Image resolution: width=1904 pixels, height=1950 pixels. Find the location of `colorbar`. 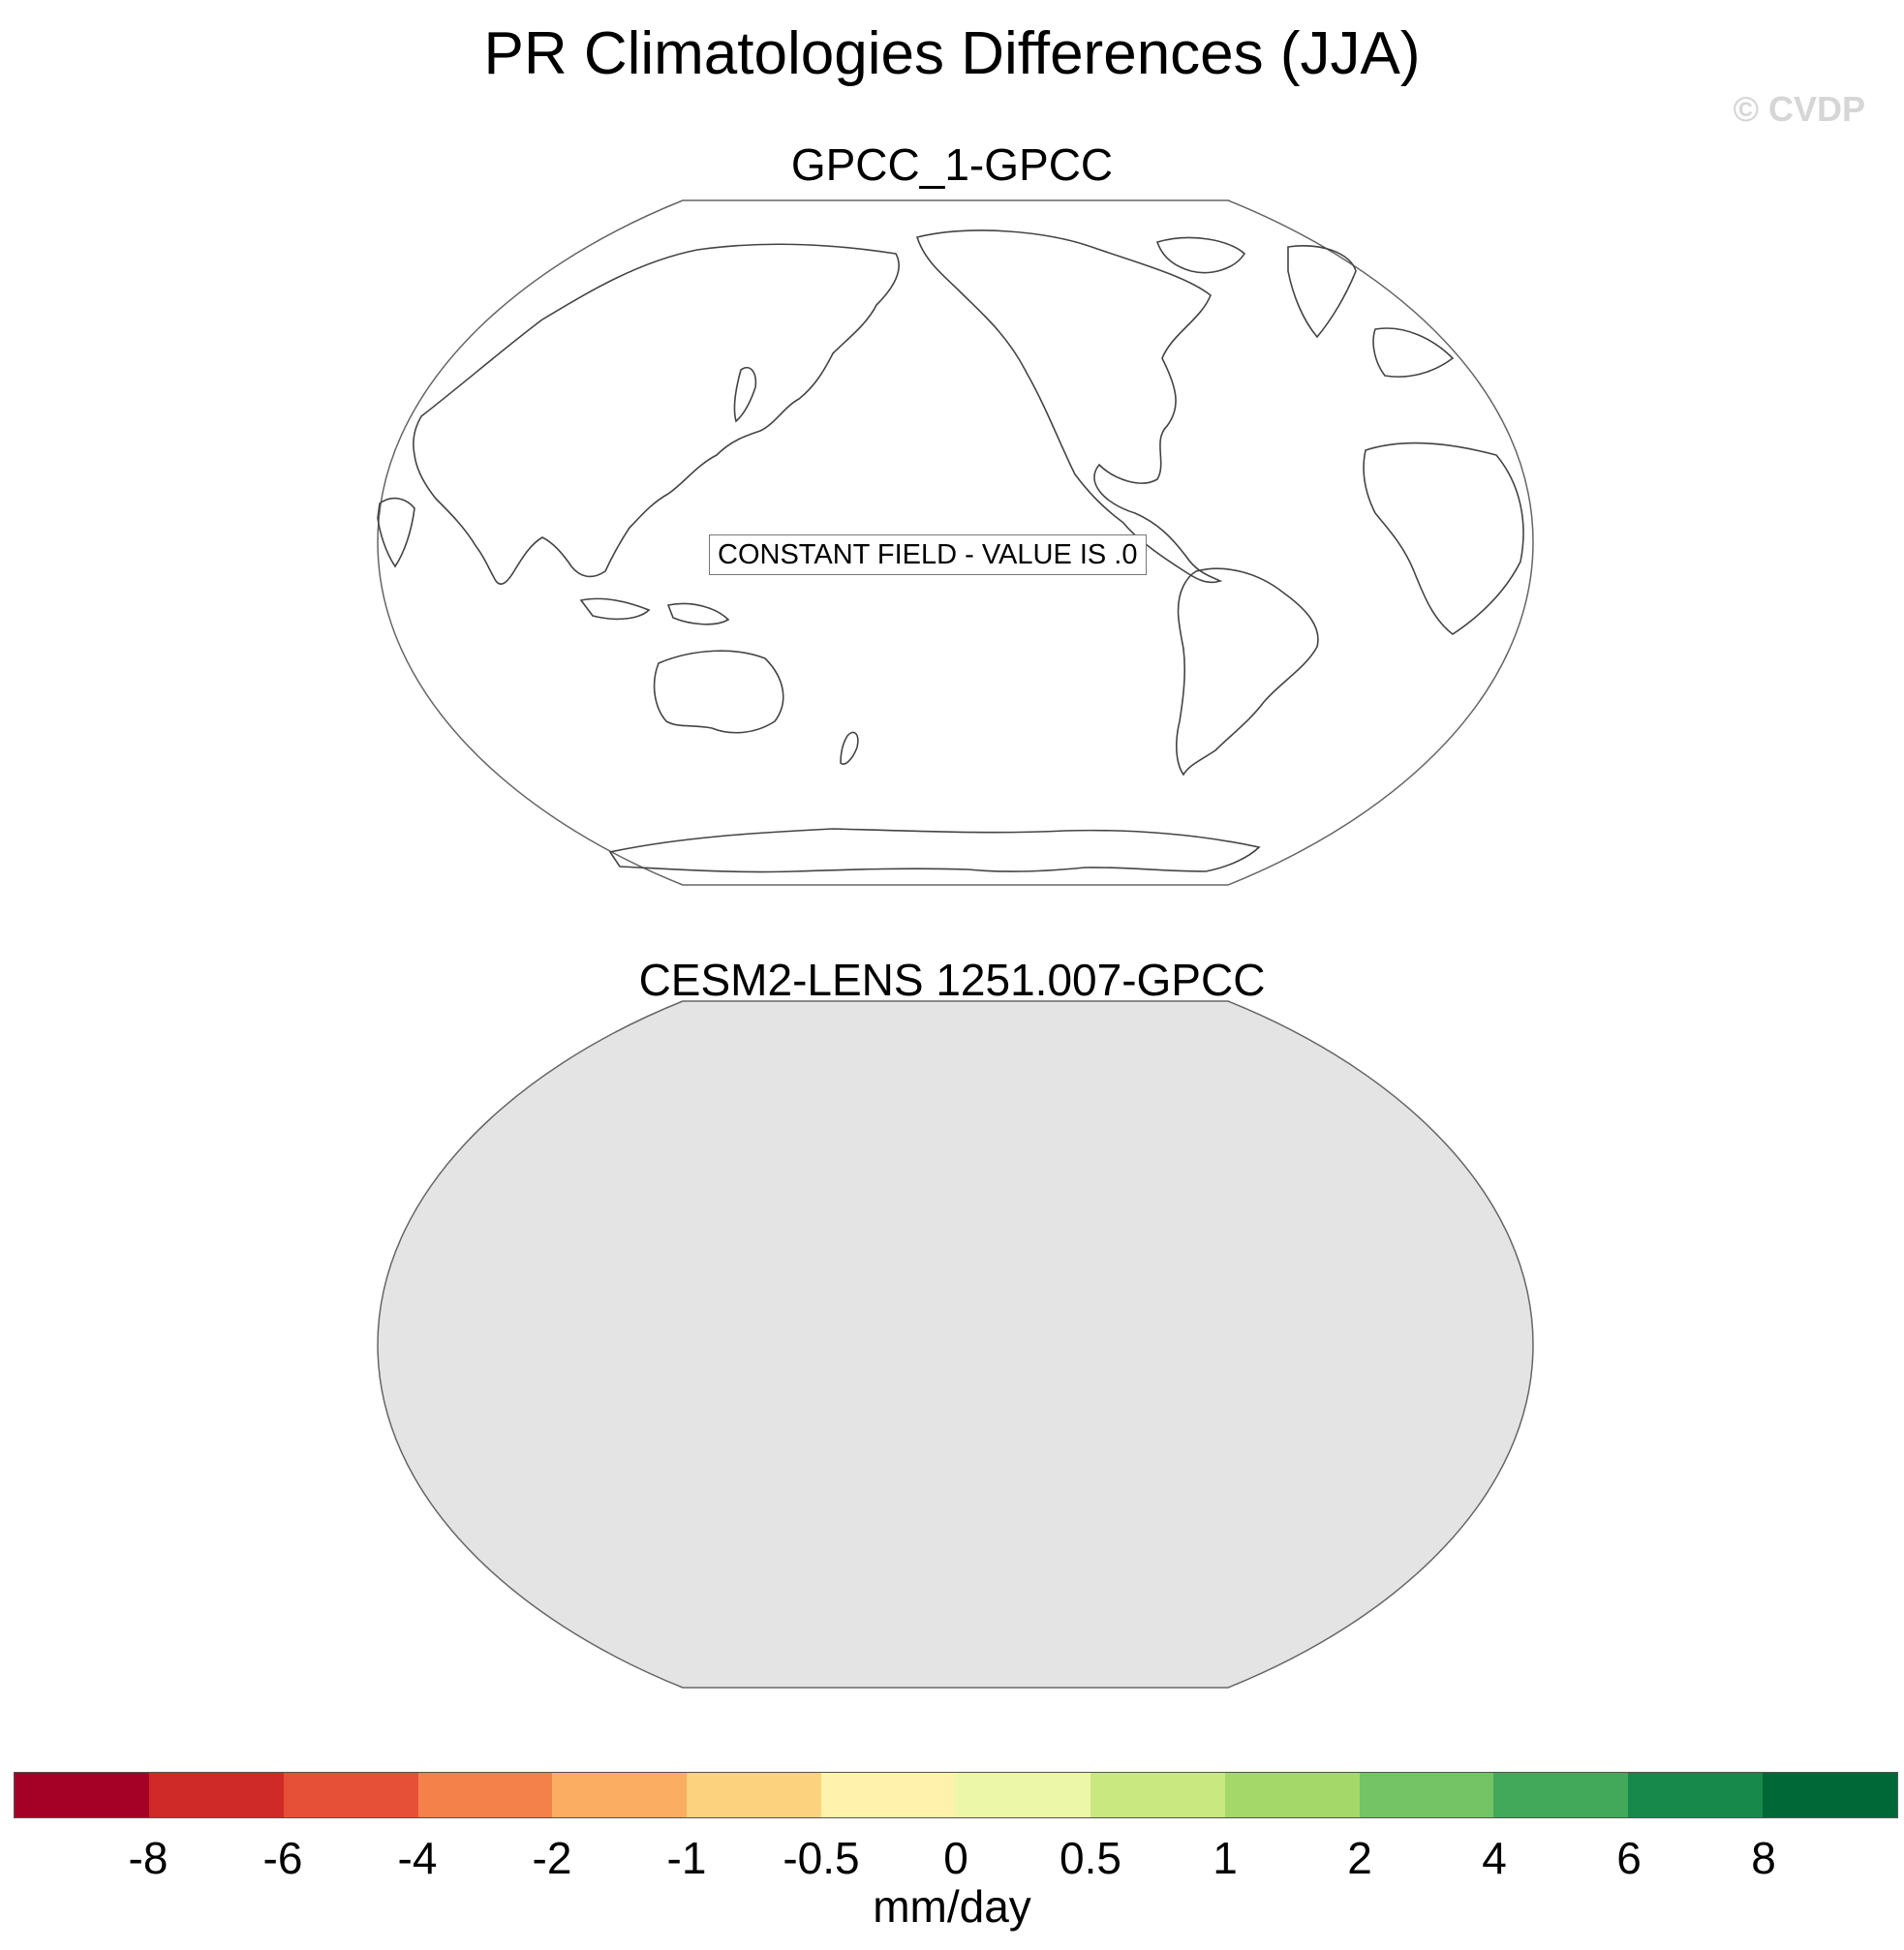

colorbar is located at coordinates (956, 1795).